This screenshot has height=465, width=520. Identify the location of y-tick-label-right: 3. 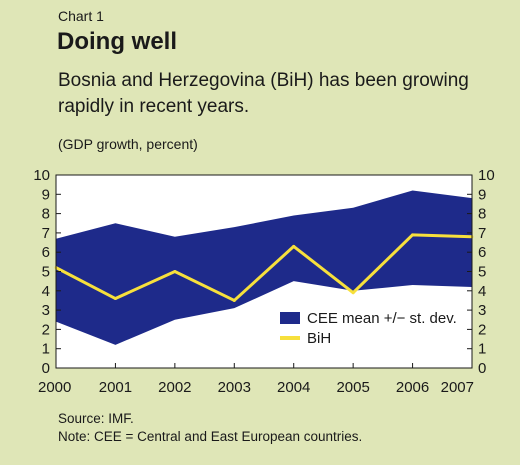
(482, 310).